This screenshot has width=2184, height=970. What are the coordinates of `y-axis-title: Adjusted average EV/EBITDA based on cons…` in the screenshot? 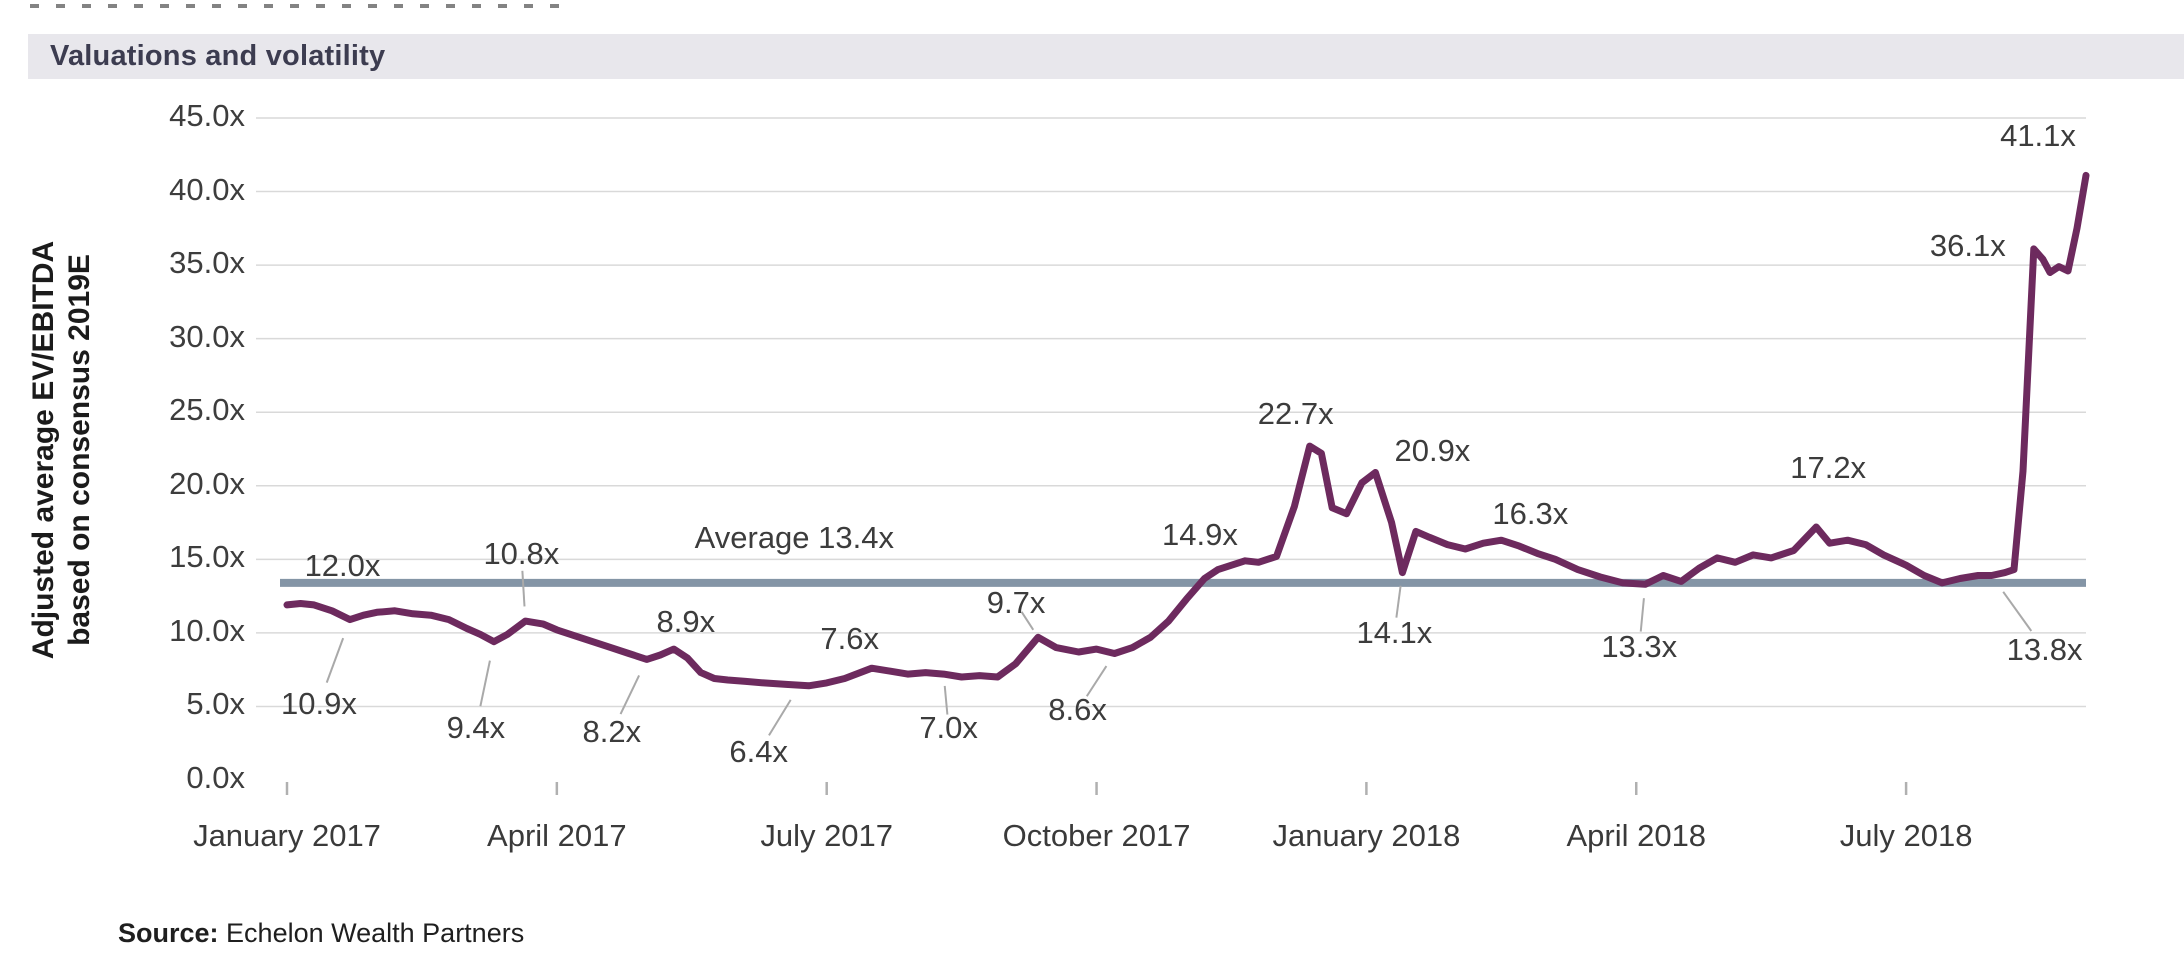 It's located at (62, 450).